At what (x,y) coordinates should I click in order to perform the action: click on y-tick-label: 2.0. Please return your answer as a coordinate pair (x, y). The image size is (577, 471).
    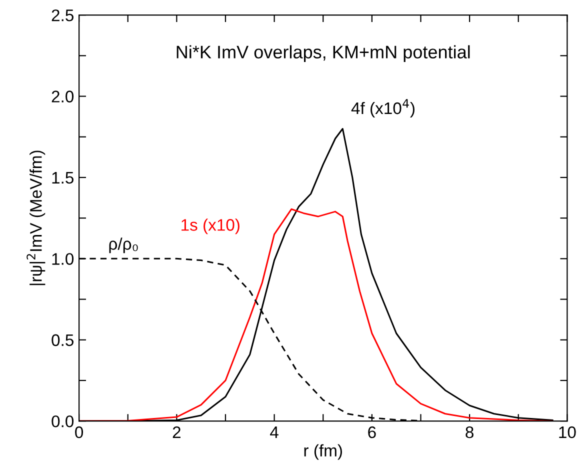
    Looking at the image, I should click on (63, 96).